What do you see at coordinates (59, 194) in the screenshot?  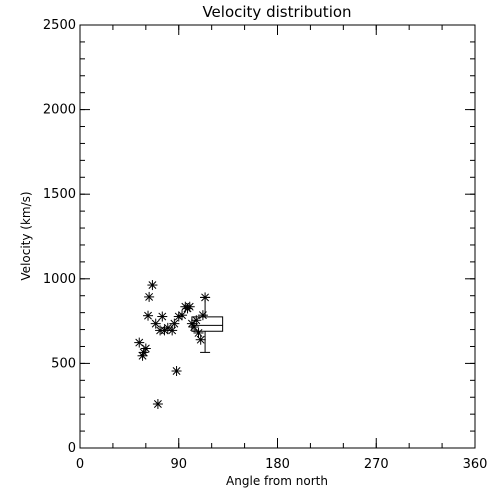 I see `y-tick-label: 1500` at bounding box center [59, 194].